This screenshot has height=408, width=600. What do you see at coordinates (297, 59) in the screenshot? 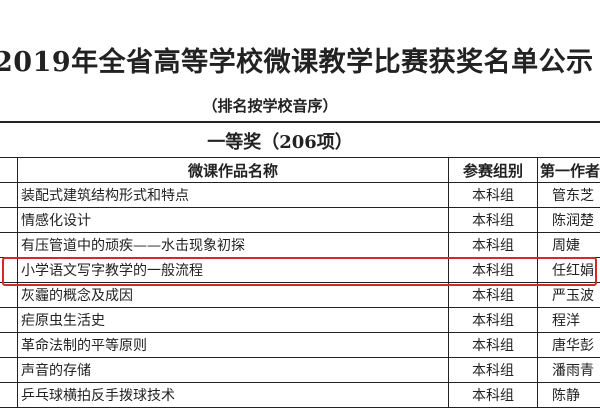
I see `document-title: 2019年全省高等学校微课教学比赛获奖名单公示` at bounding box center [297, 59].